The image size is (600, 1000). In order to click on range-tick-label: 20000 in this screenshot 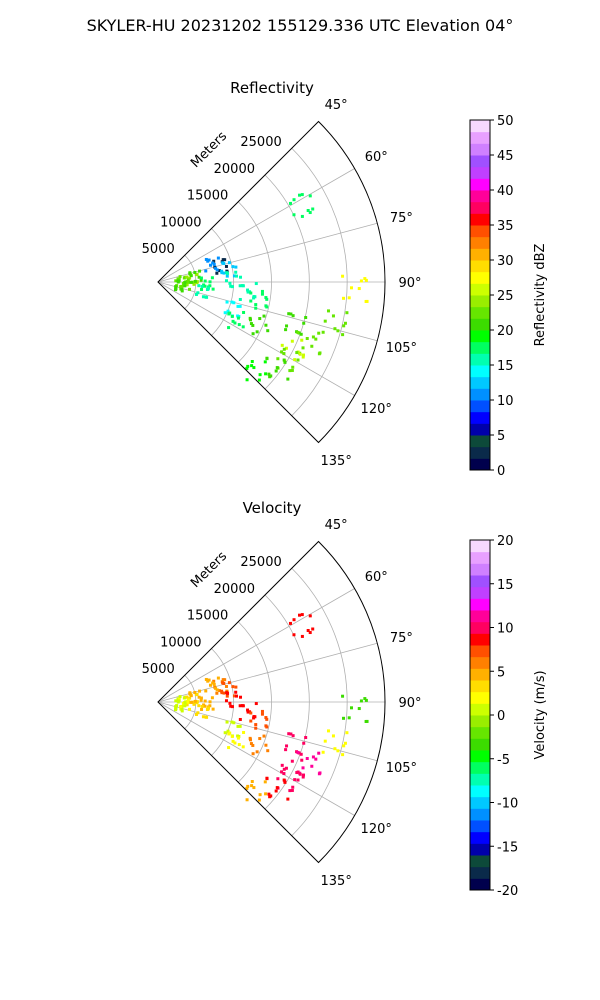, I will do `click(234, 589)`.